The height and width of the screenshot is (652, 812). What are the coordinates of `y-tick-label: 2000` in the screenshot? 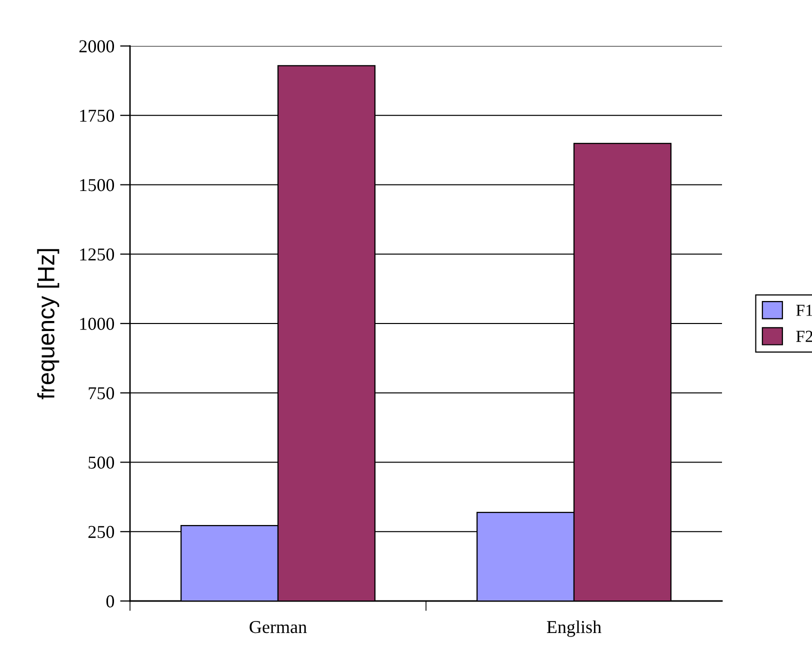 It's located at (96, 46).